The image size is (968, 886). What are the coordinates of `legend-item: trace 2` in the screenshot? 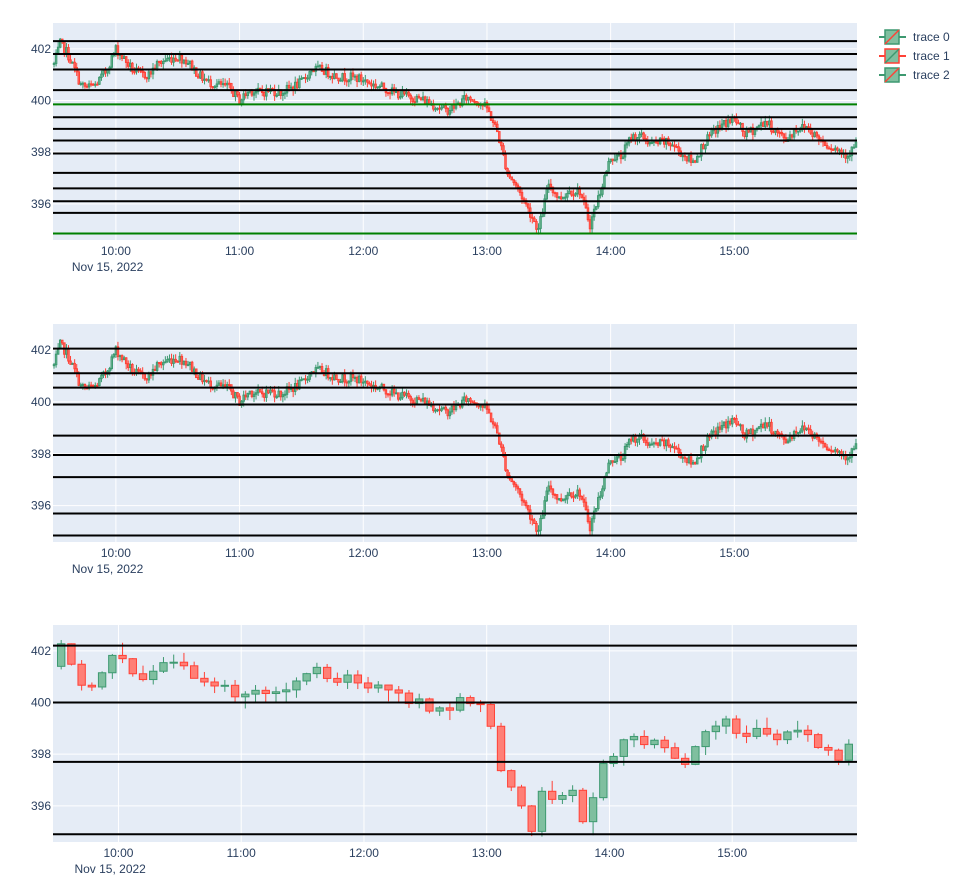 It's located at (914, 75).